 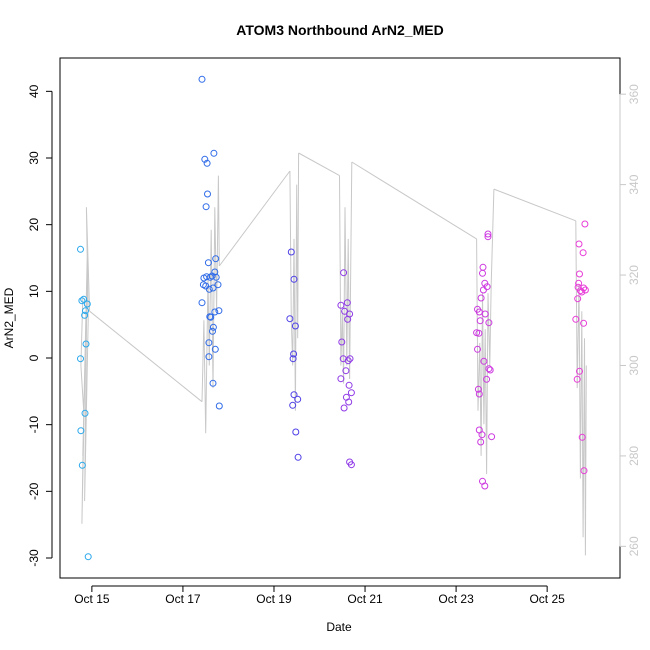 What do you see at coordinates (274, 599) in the screenshot?
I see `x-tick-label: Oct 19` at bounding box center [274, 599].